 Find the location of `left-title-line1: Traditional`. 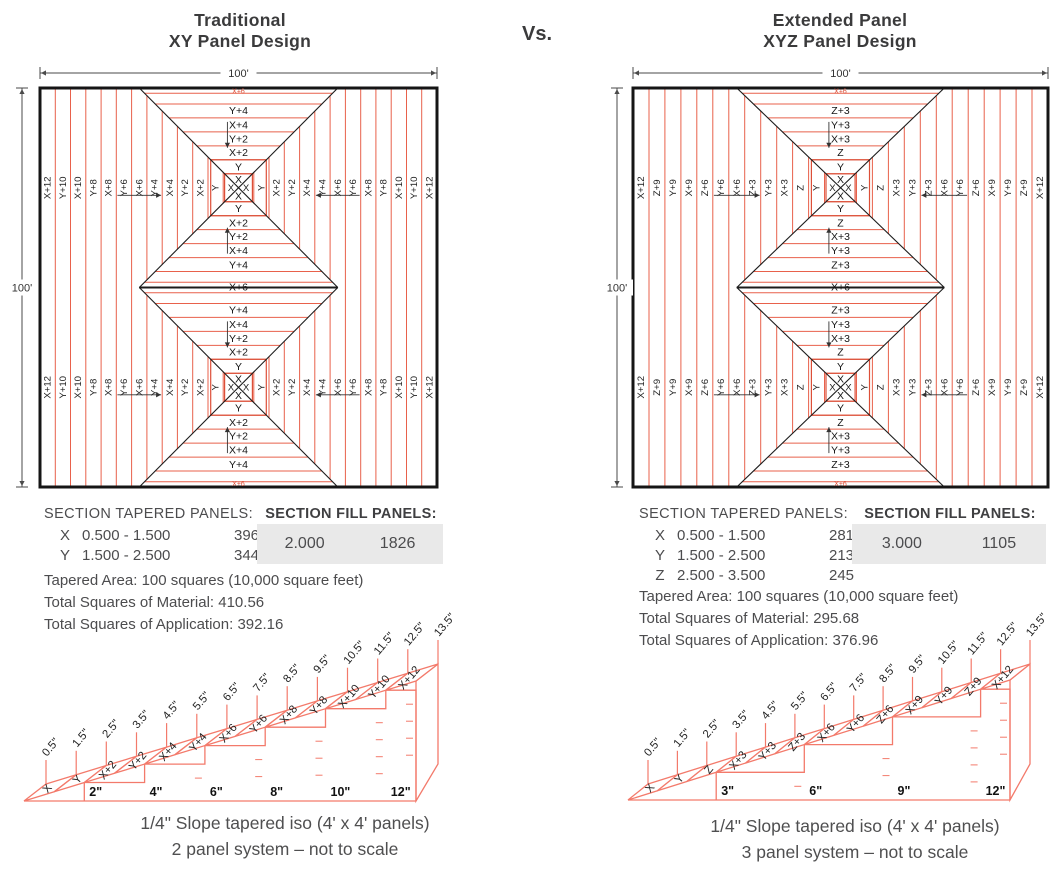

left-title-line1: Traditional is located at coordinates (240, 20).